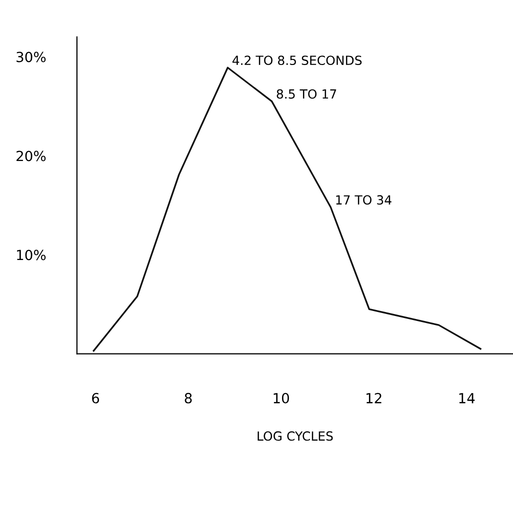  I want to click on y-tick-label: 10%, so click(31, 255).